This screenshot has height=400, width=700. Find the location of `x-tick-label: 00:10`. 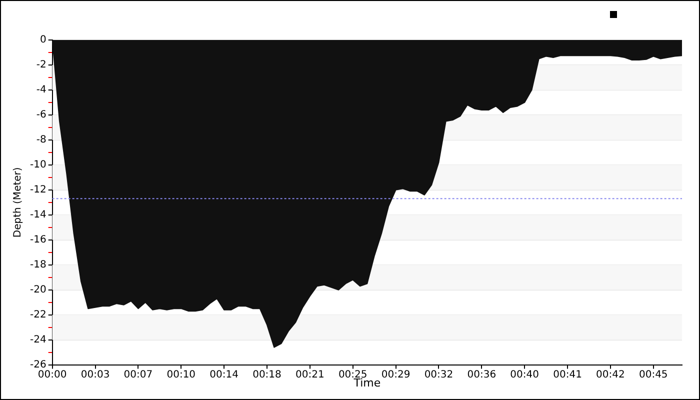

x-tick-label: 00:10 is located at coordinates (181, 374).